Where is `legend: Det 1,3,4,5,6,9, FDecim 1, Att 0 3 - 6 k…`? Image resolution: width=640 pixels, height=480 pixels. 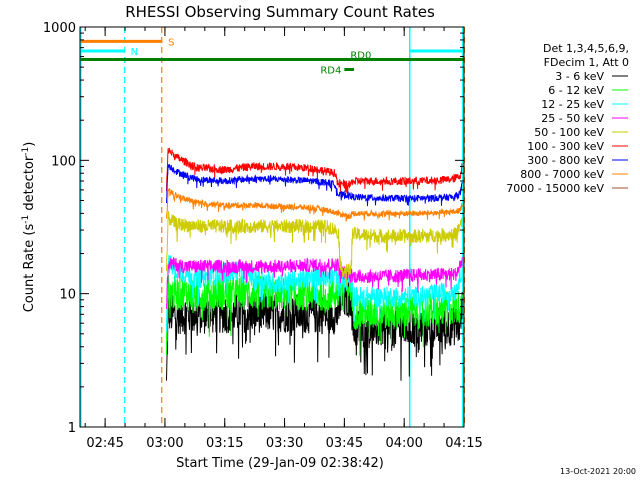 legend: Det 1,3,4,5,6,9, FDecim 1, Att 0 3 - 6 k… is located at coordinates (567, 118).